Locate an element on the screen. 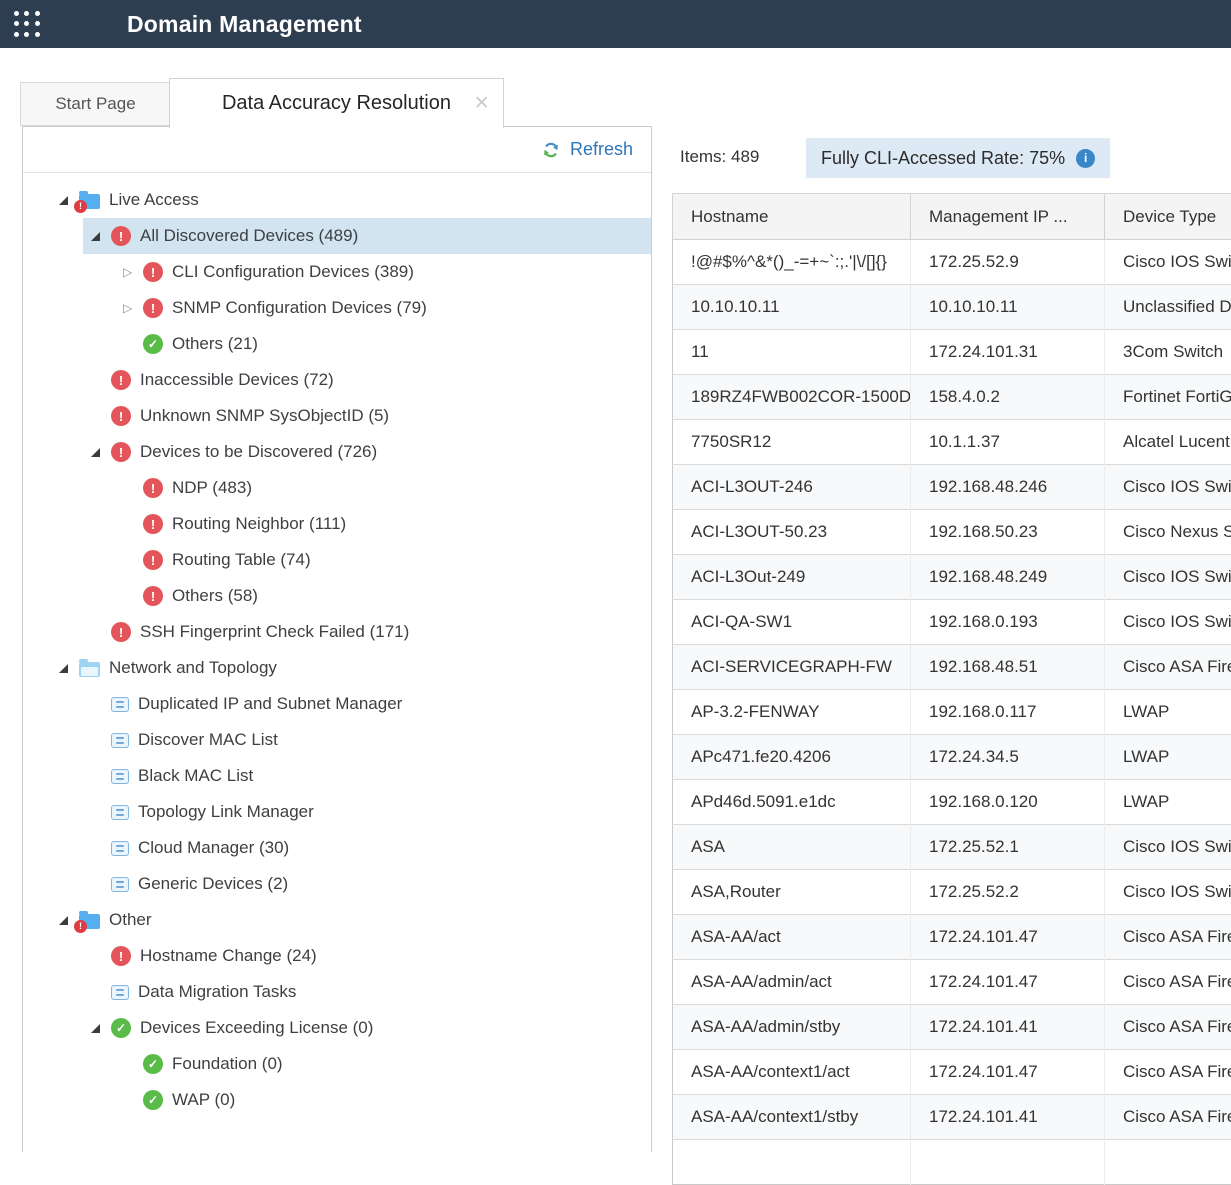  tree-item: !Other is located at coordinates (337, 920).